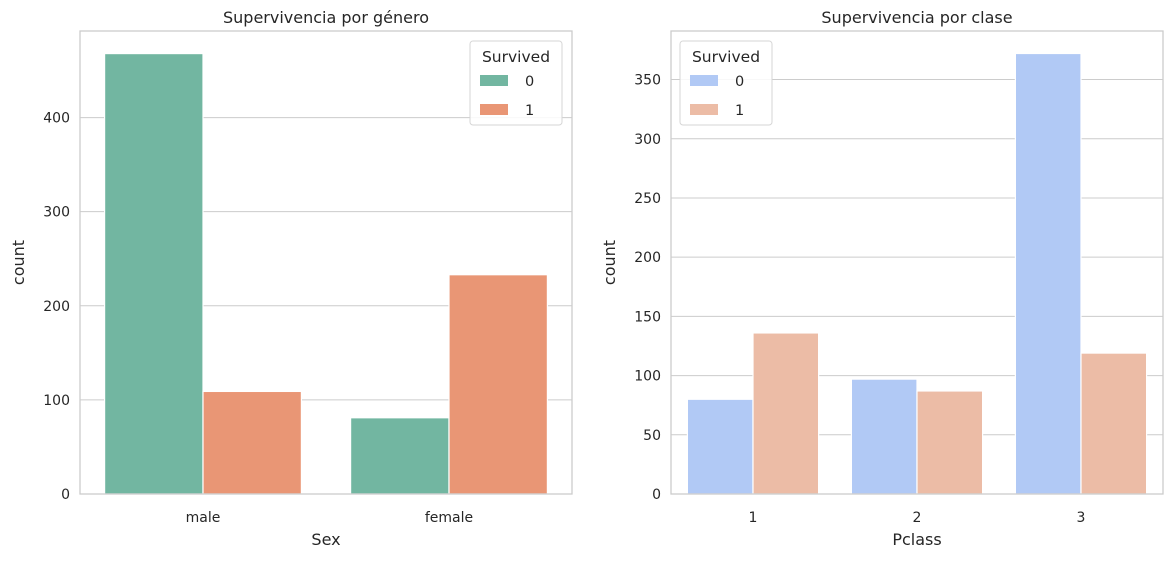 This screenshot has width=1173, height=563. I want to click on y-tick-label: 50, so click(652, 436).